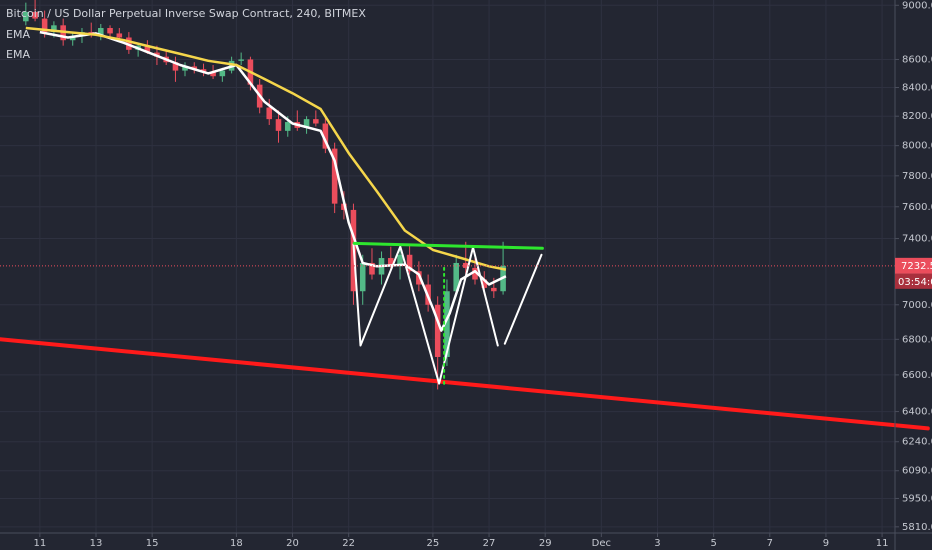  What do you see at coordinates (917, 471) in the screenshot?
I see `y-tick-label: 6090.0` at bounding box center [917, 471].